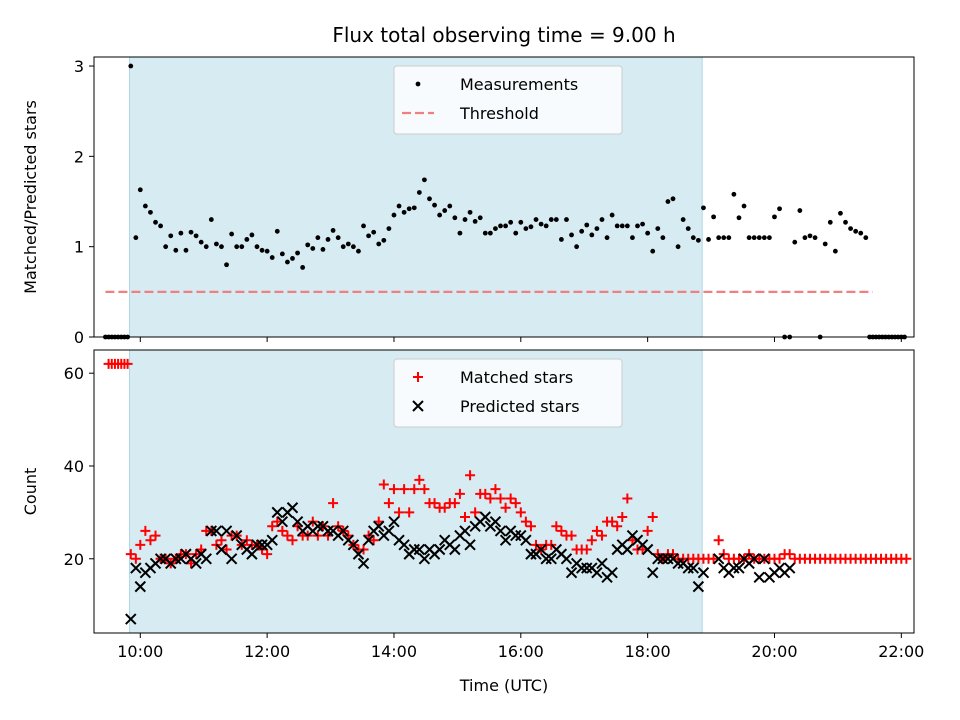  I want to click on legend: Matched stars Predicted stars, so click(508, 393).